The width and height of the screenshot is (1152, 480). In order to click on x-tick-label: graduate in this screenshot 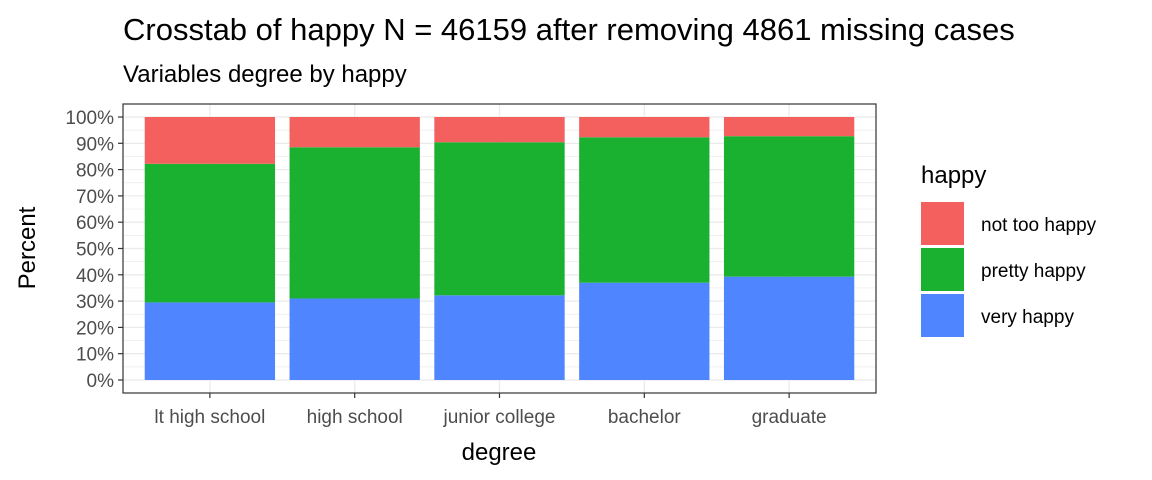, I will do `click(789, 417)`.